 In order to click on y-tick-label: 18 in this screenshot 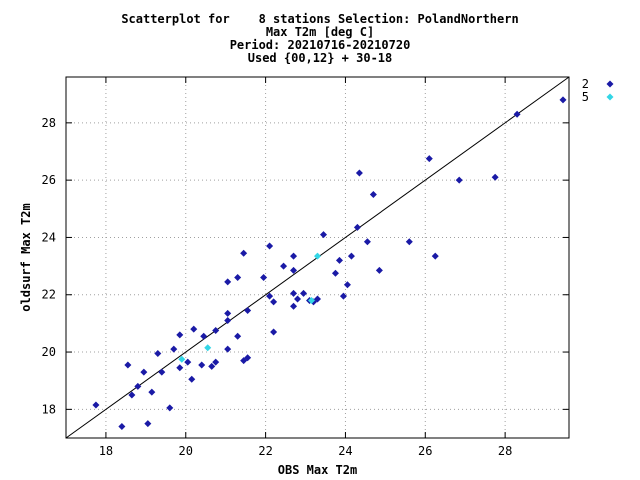, I will do `click(49, 409)`.